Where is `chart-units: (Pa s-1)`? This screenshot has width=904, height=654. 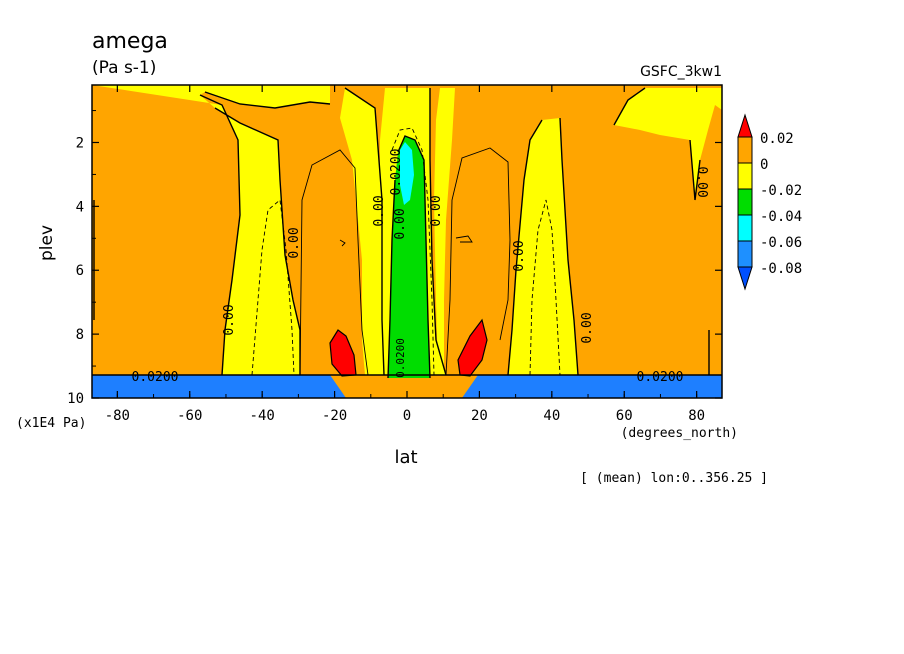 chart-units: (Pa s-1) is located at coordinates (124, 68).